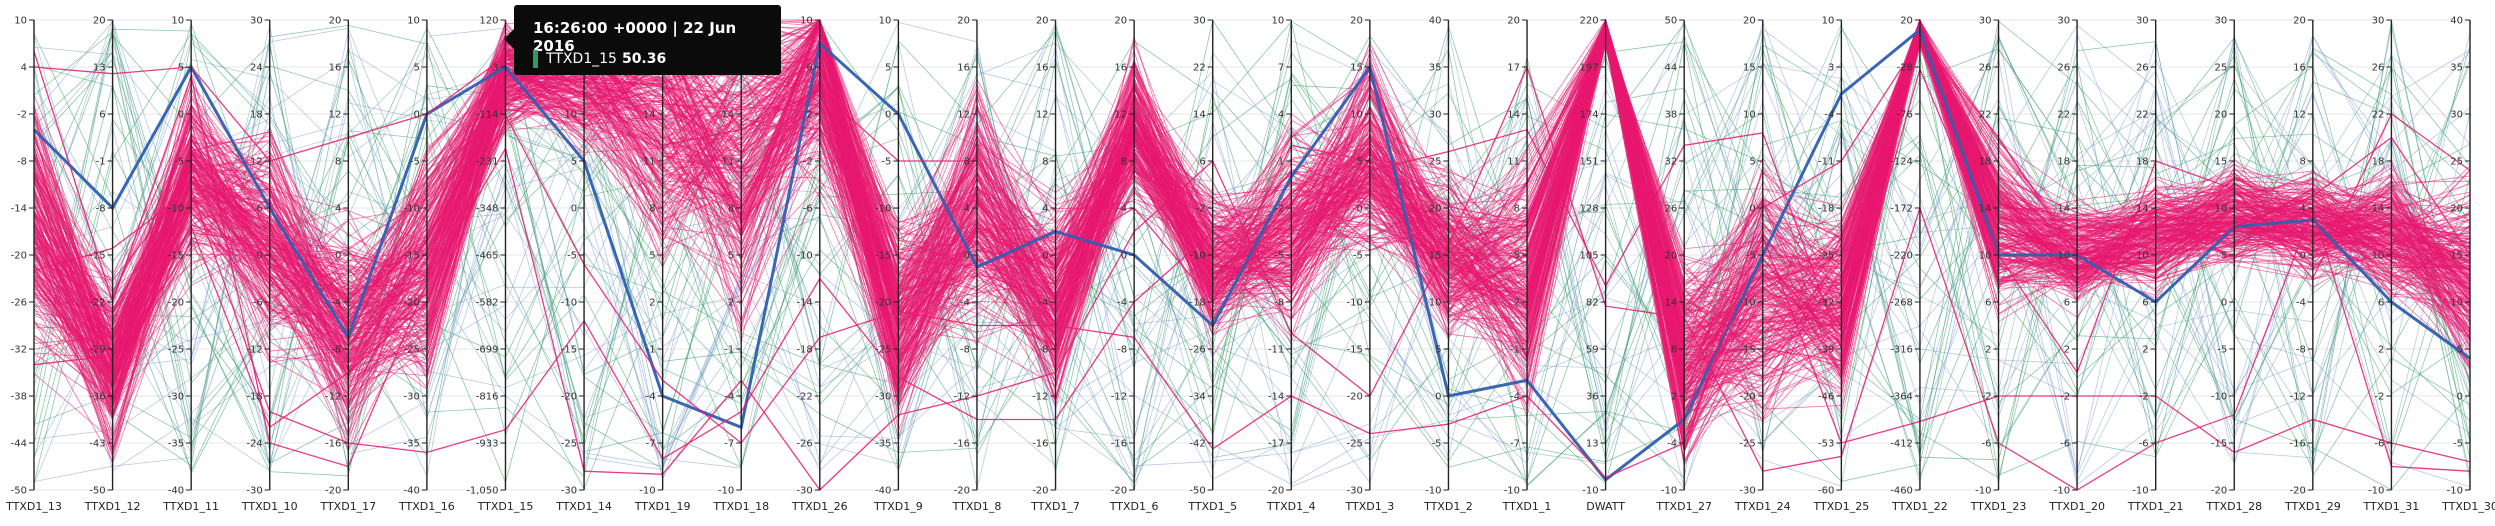  I want to click on axis-label: TTXD1_30, so click(2468, 506).